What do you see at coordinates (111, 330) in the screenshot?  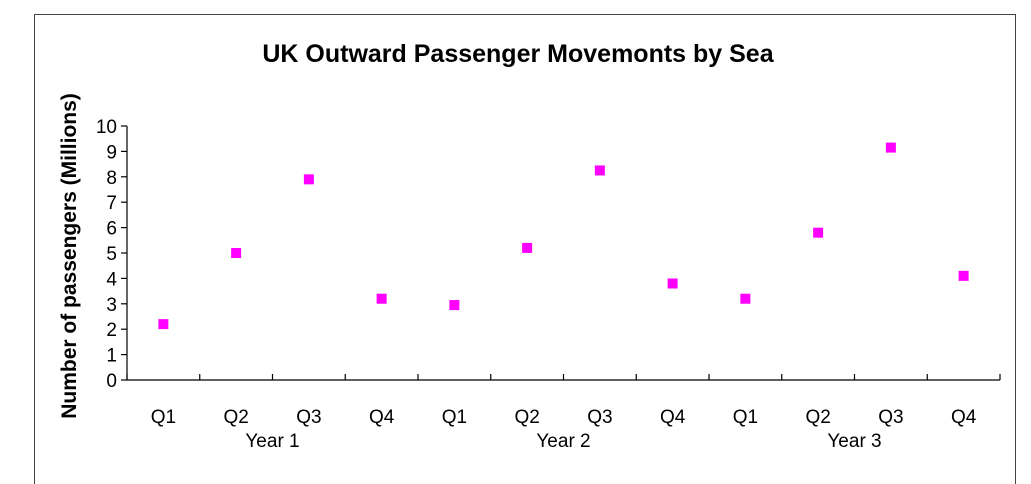 I see `y-tick-label: 2` at bounding box center [111, 330].